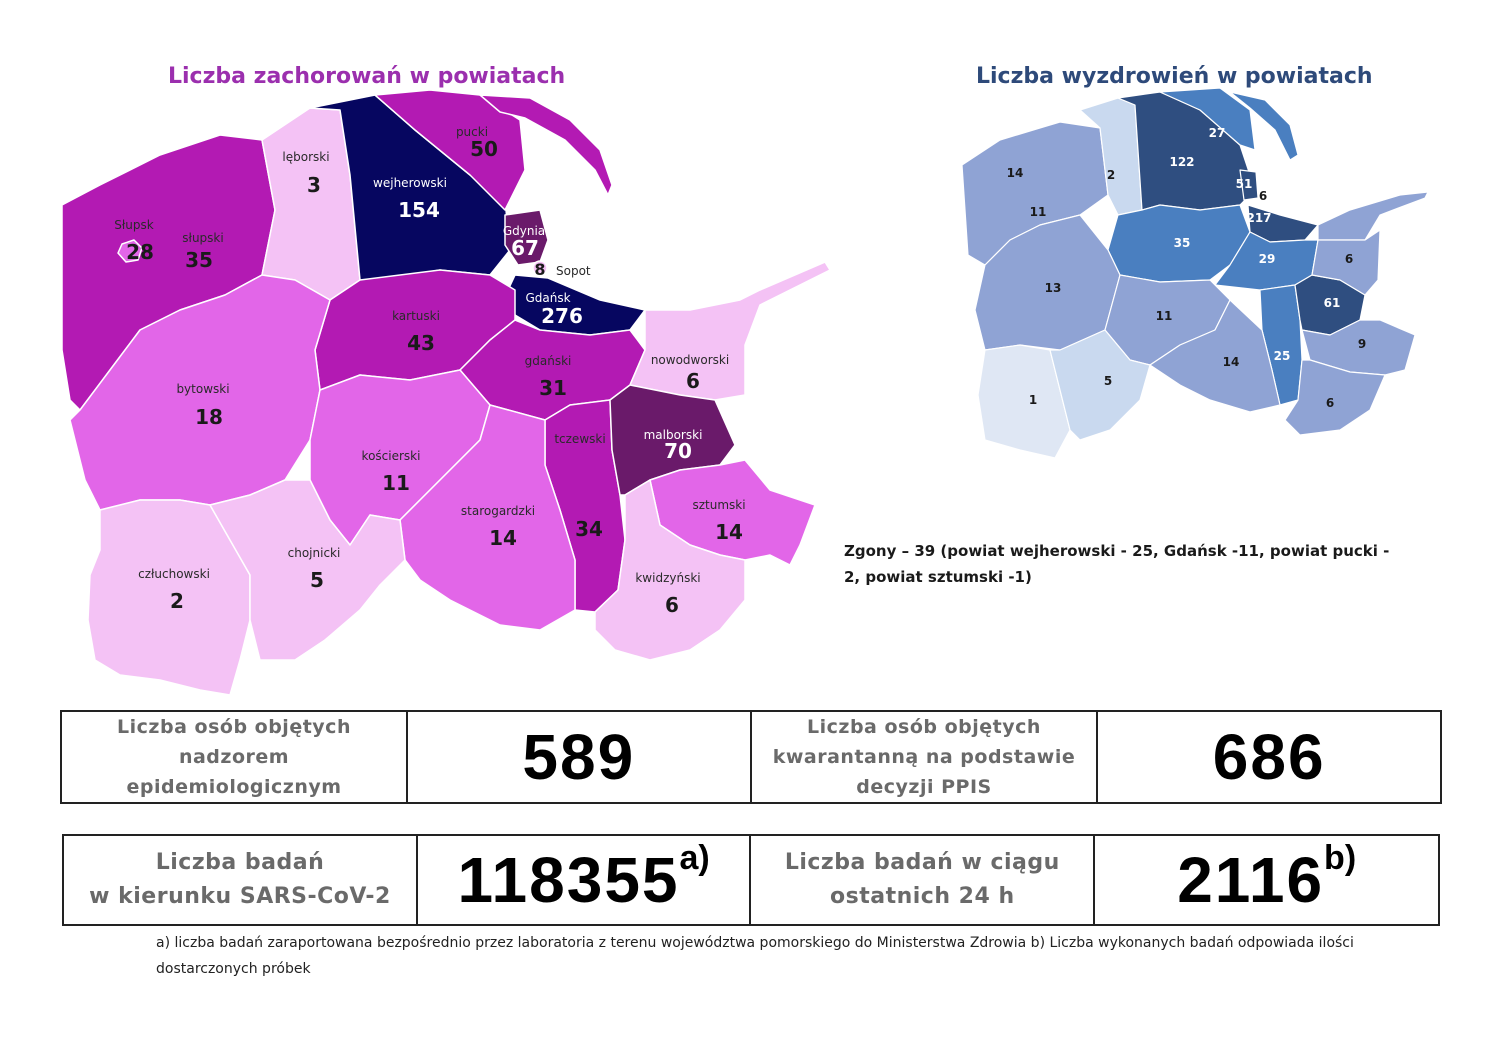 This screenshot has height=1044, width=1500. Describe the element at coordinates (1182, 243) in the screenshot. I see `rec-value-kartuski: 35` at that location.